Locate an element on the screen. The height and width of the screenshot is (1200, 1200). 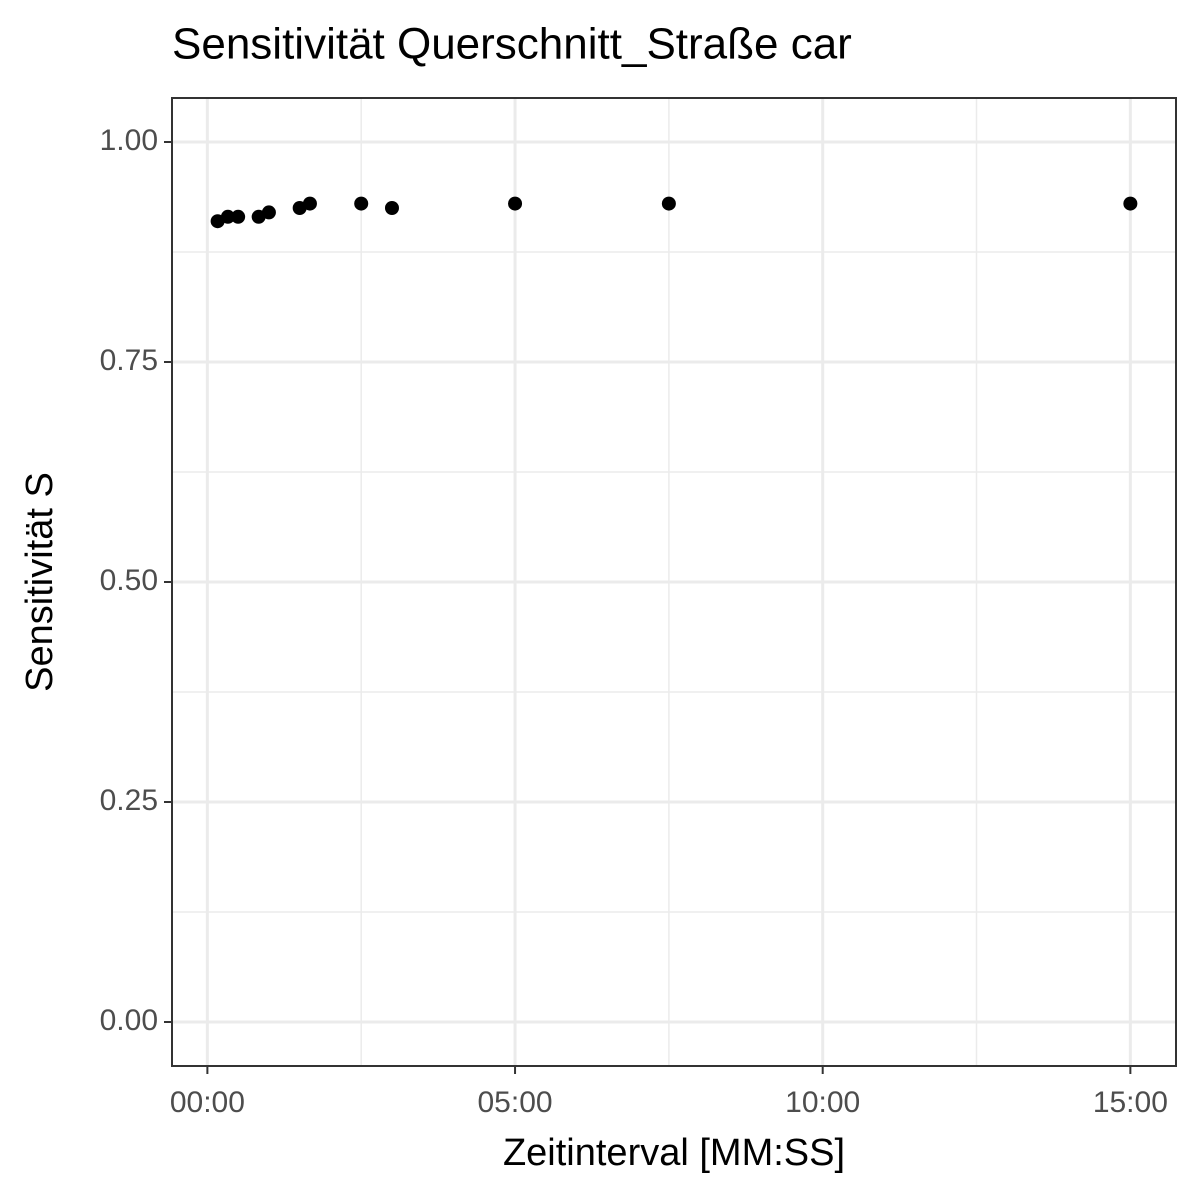
y-tick-label: 0.75 is located at coordinates (129, 360).